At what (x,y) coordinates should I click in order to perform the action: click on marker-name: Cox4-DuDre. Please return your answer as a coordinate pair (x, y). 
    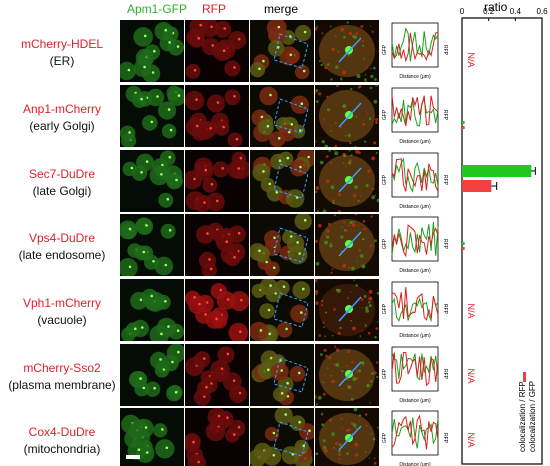
    Looking at the image, I should click on (62, 432).